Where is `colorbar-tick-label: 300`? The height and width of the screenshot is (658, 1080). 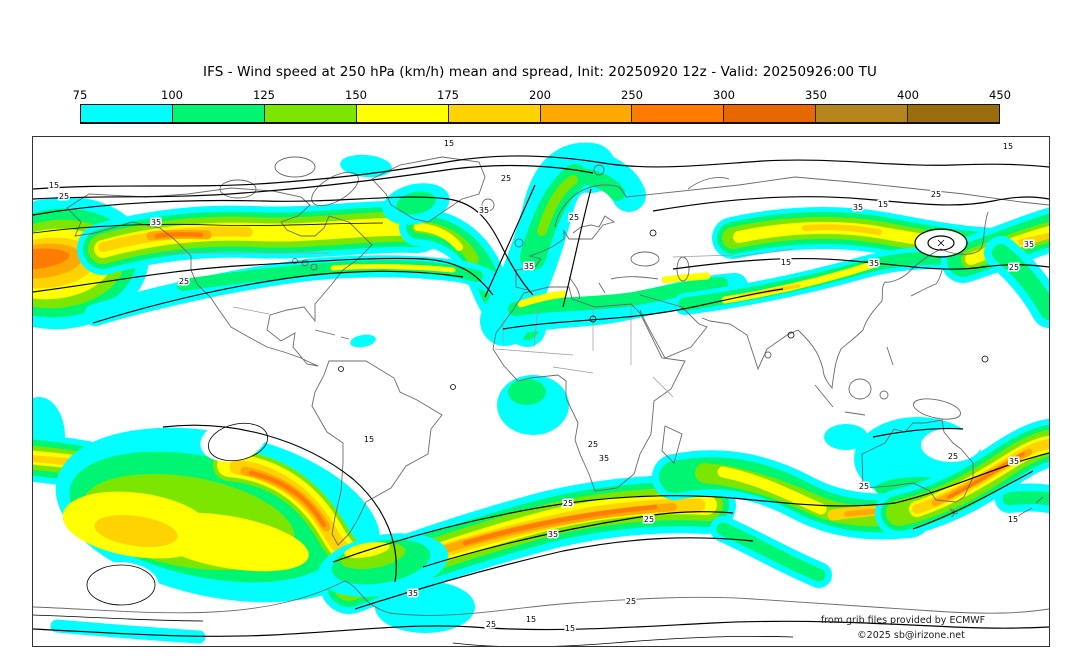
colorbar-tick-label: 300 is located at coordinates (724, 95).